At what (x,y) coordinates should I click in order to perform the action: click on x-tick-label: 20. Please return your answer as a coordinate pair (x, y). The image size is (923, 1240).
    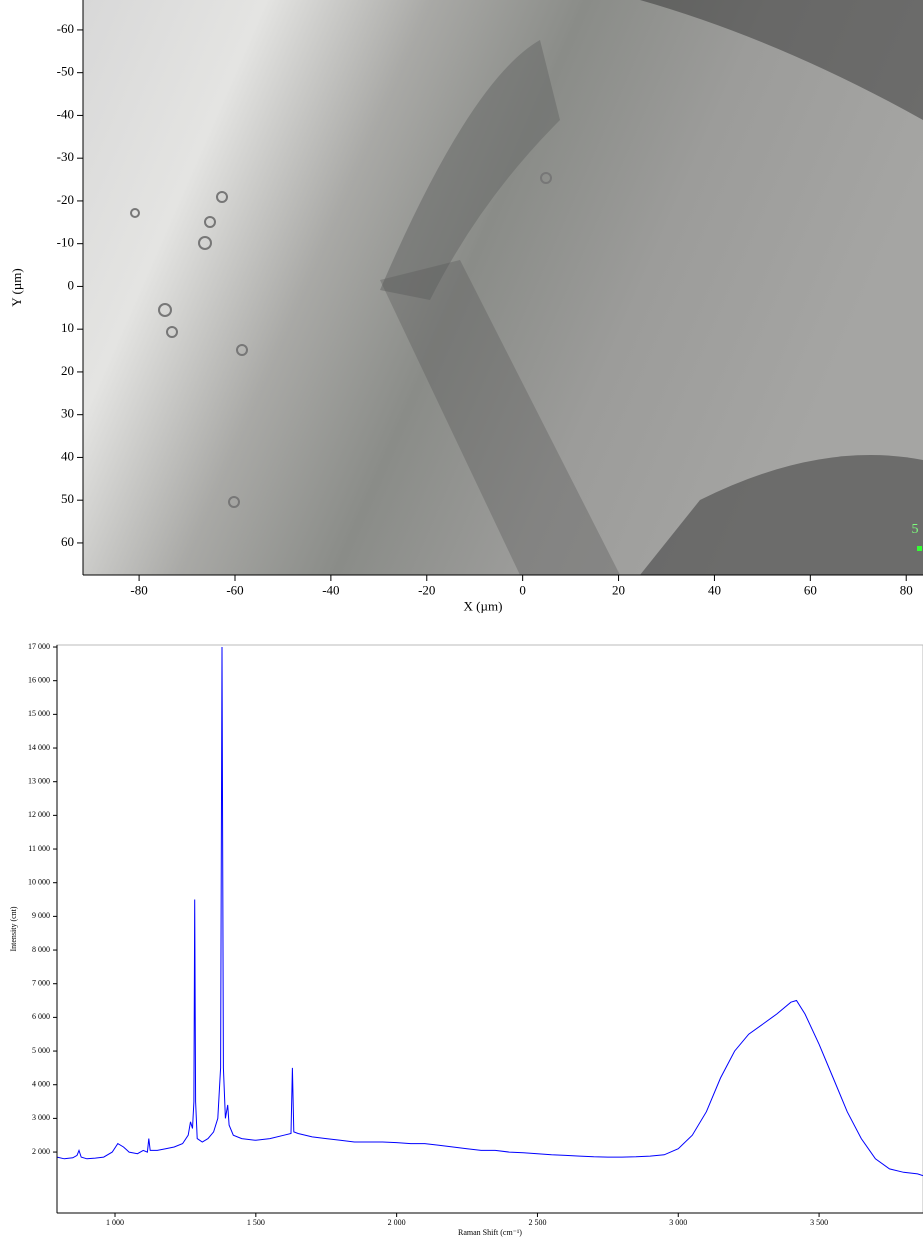
    Looking at the image, I should click on (618, 589).